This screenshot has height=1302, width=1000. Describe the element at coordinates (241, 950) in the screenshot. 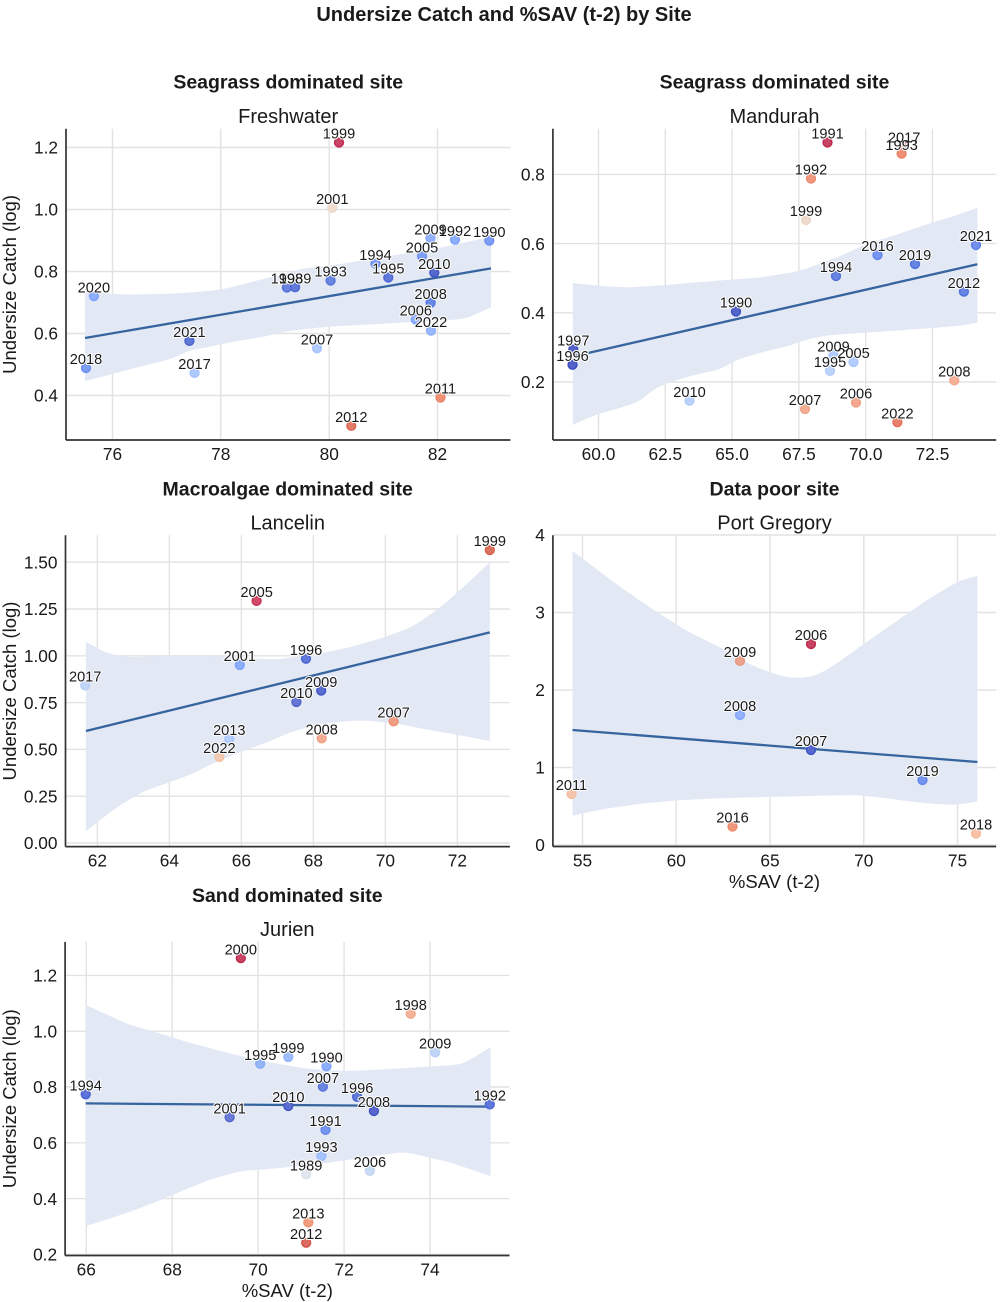

I see `svg-text: 2000` at that location.